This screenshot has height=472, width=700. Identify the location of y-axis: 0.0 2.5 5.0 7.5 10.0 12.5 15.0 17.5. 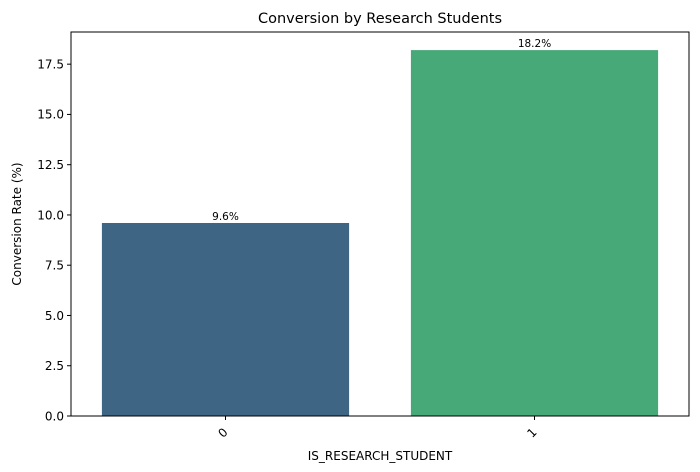
(54, 240).